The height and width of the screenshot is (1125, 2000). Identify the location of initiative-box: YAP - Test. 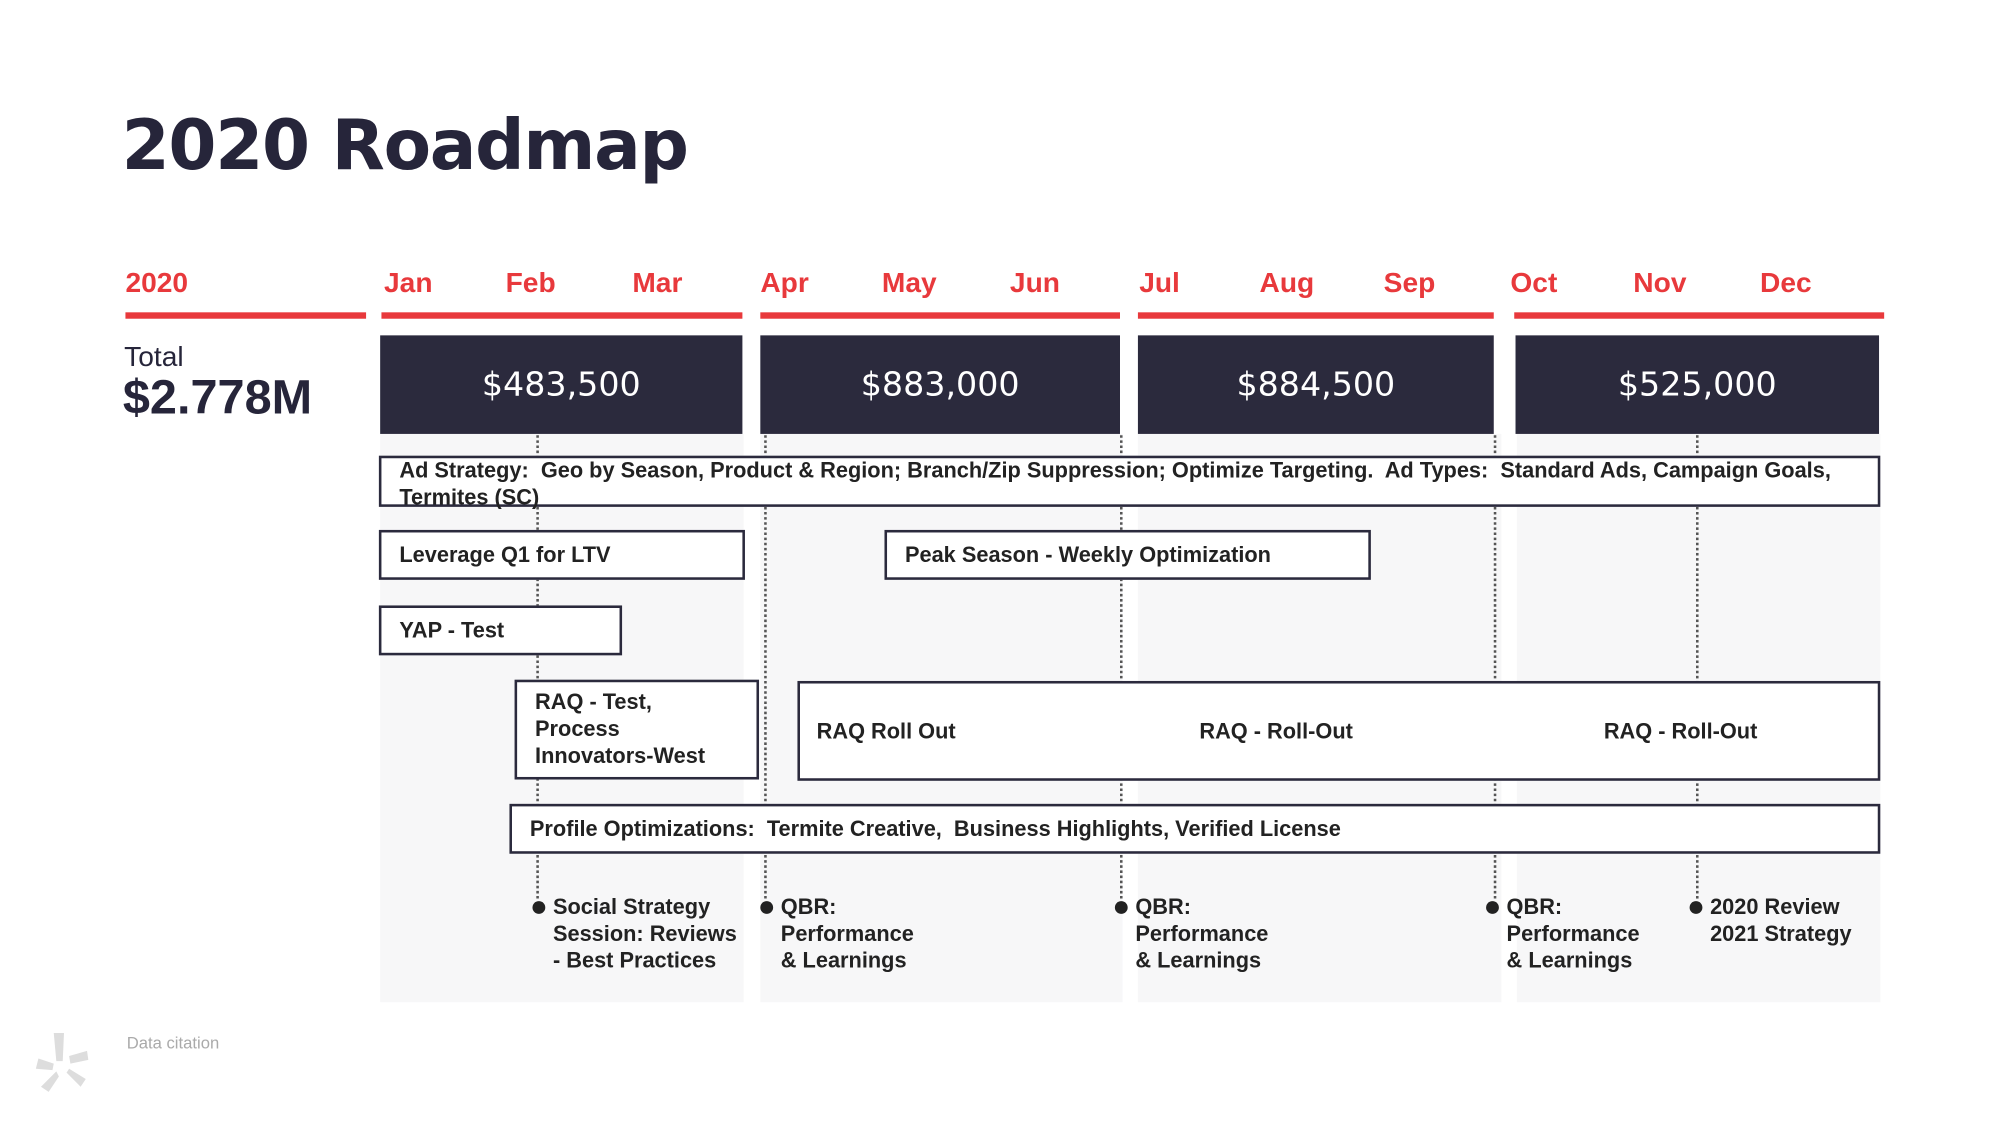
(500, 630).